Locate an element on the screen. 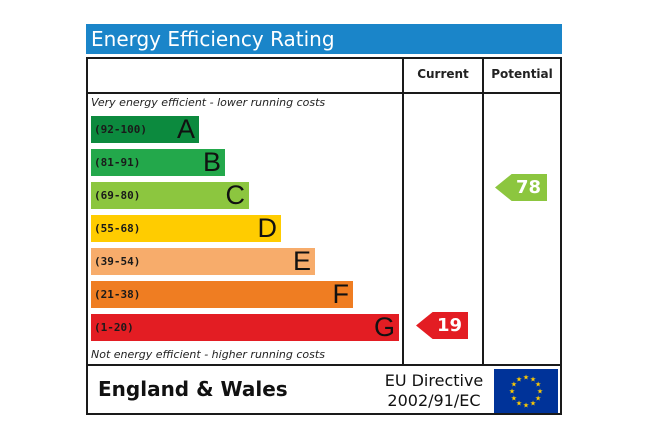 Image resolution: width=655 pixels, height=437 pixels. band-range-label: (92-100) is located at coordinates (120, 129).